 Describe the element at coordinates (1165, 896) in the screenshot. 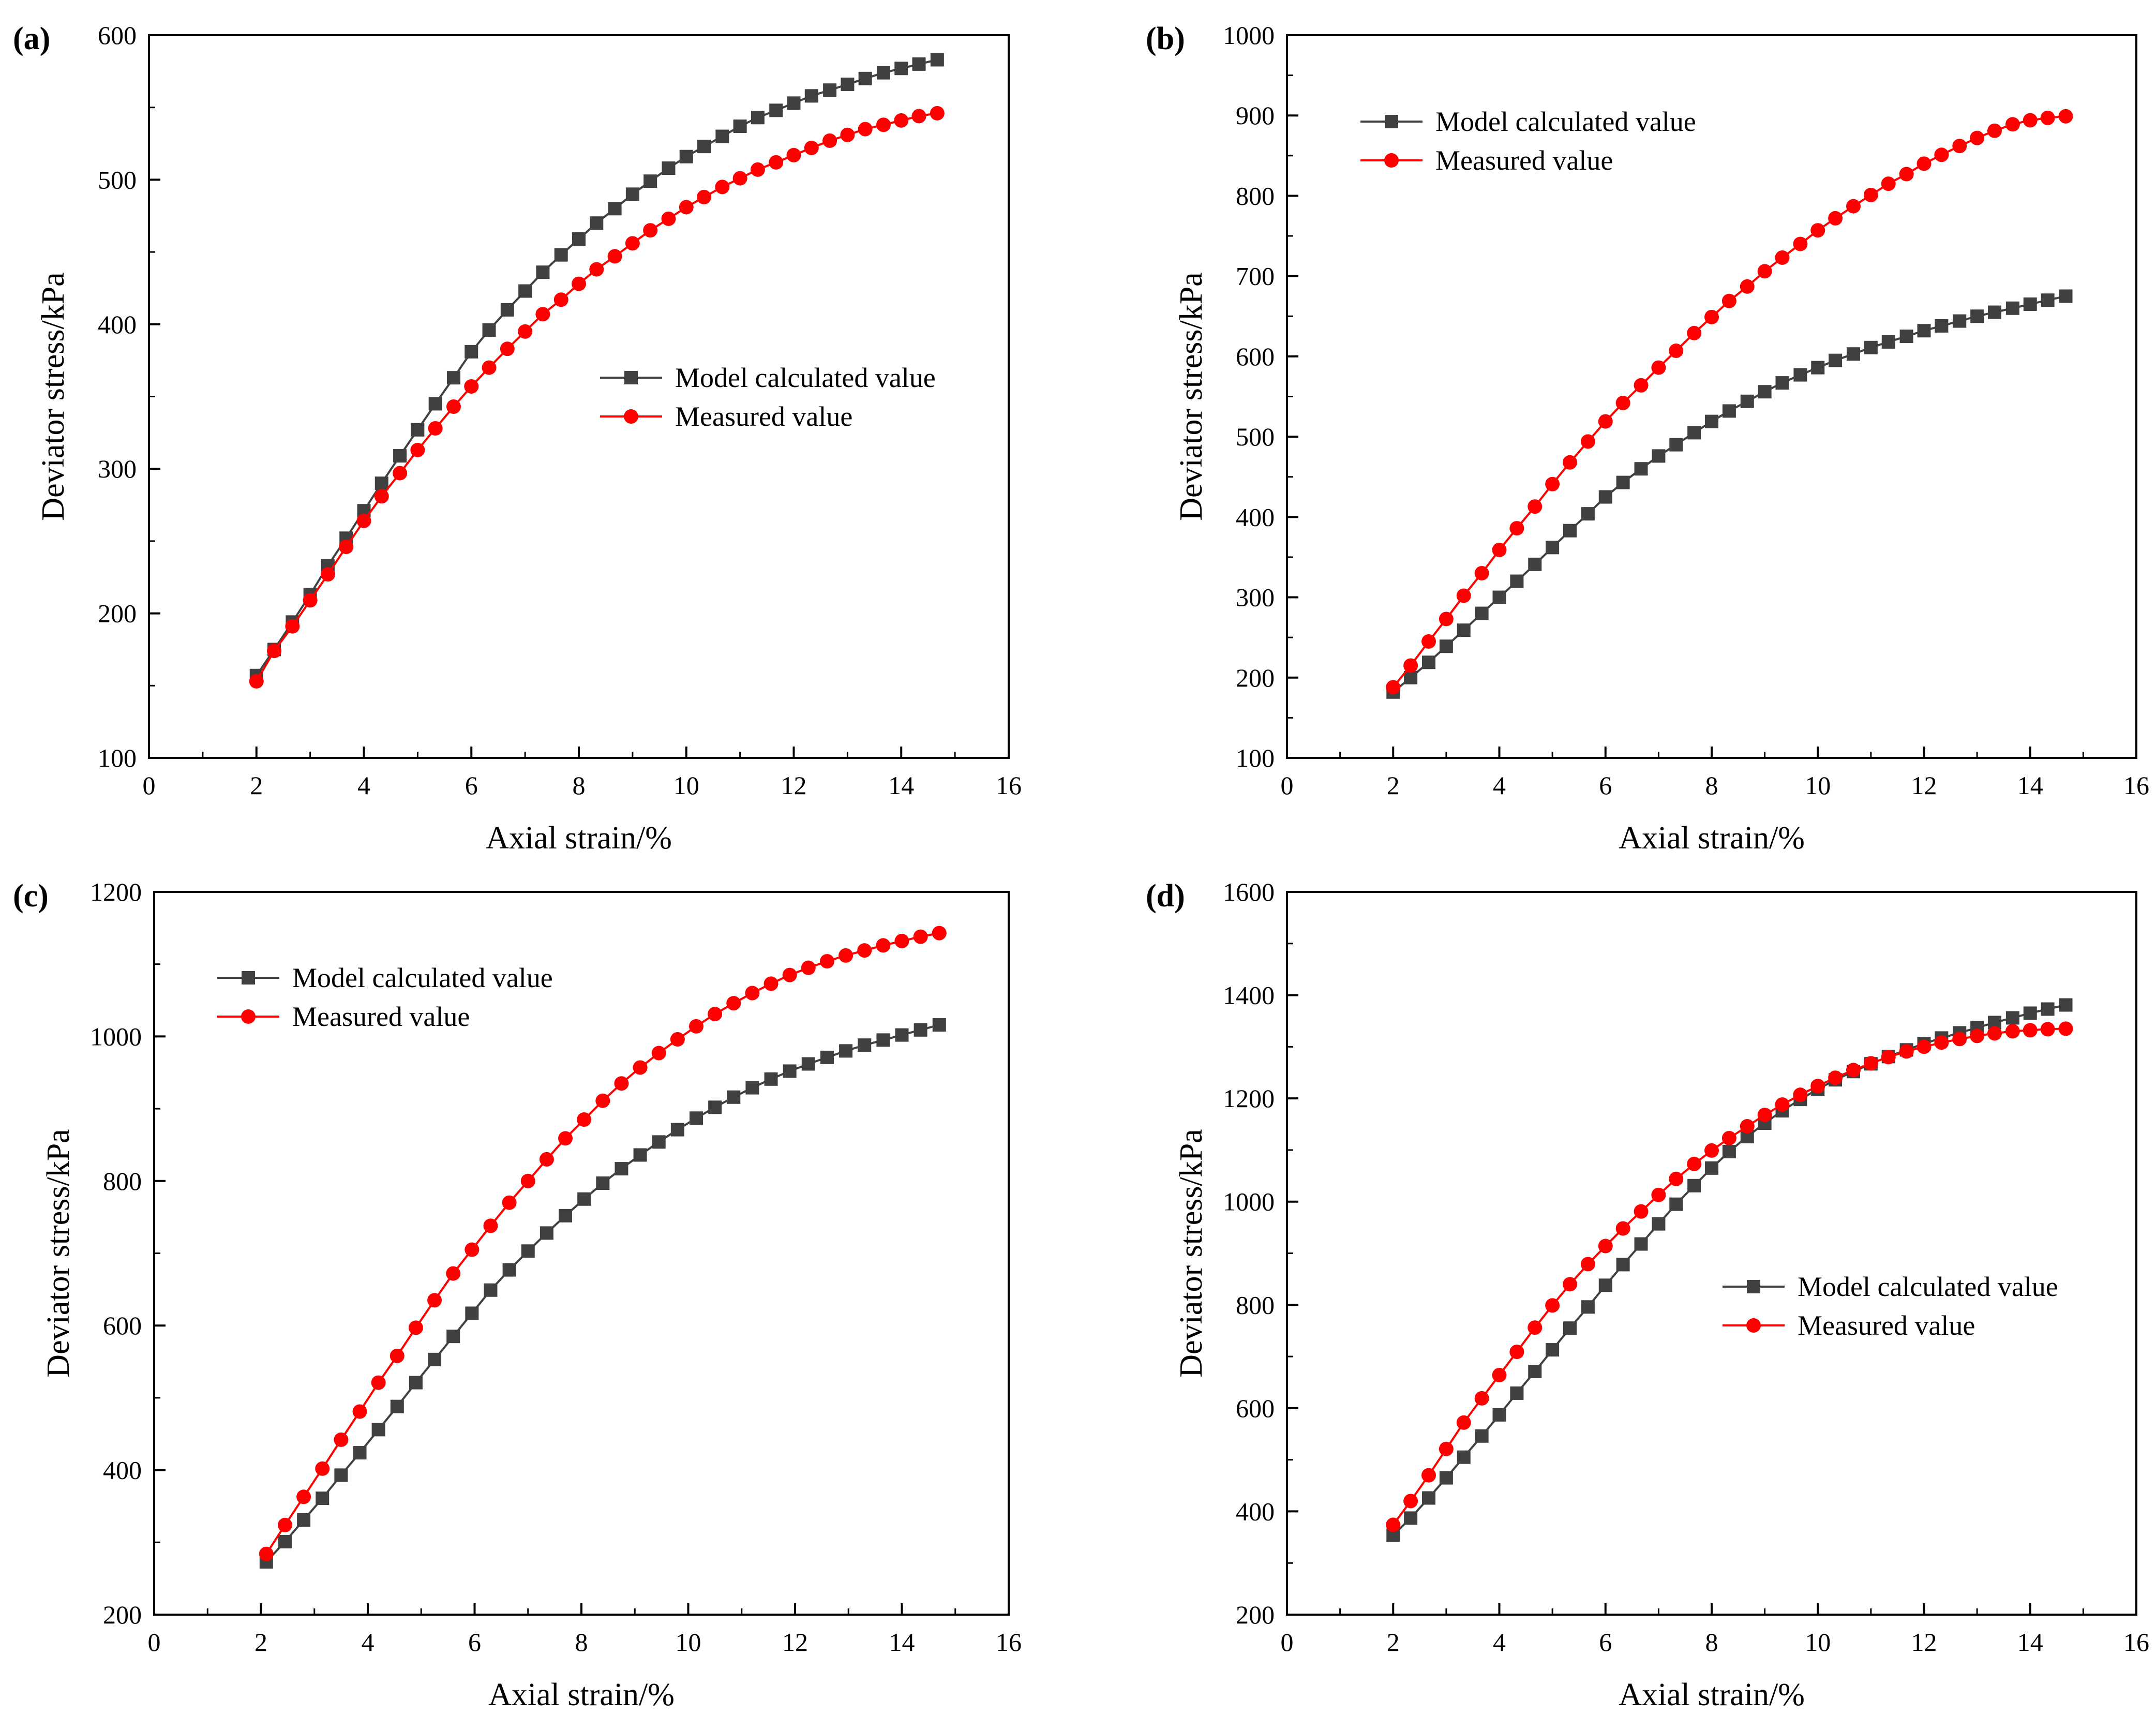

I see `panel-label: (d)` at that location.